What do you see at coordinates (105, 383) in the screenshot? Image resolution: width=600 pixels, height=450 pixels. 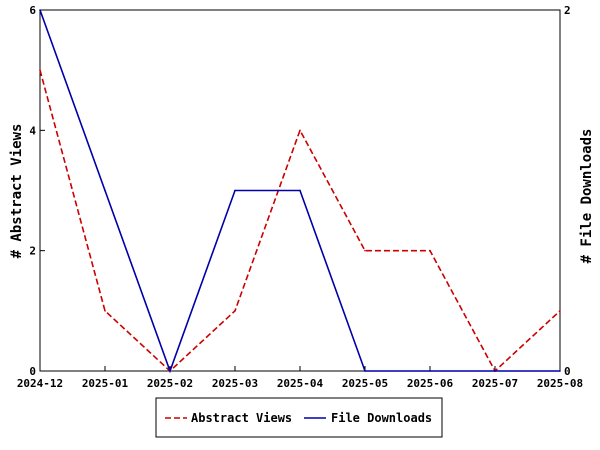 I see `x-tick-label: 2025-01` at bounding box center [105, 383].